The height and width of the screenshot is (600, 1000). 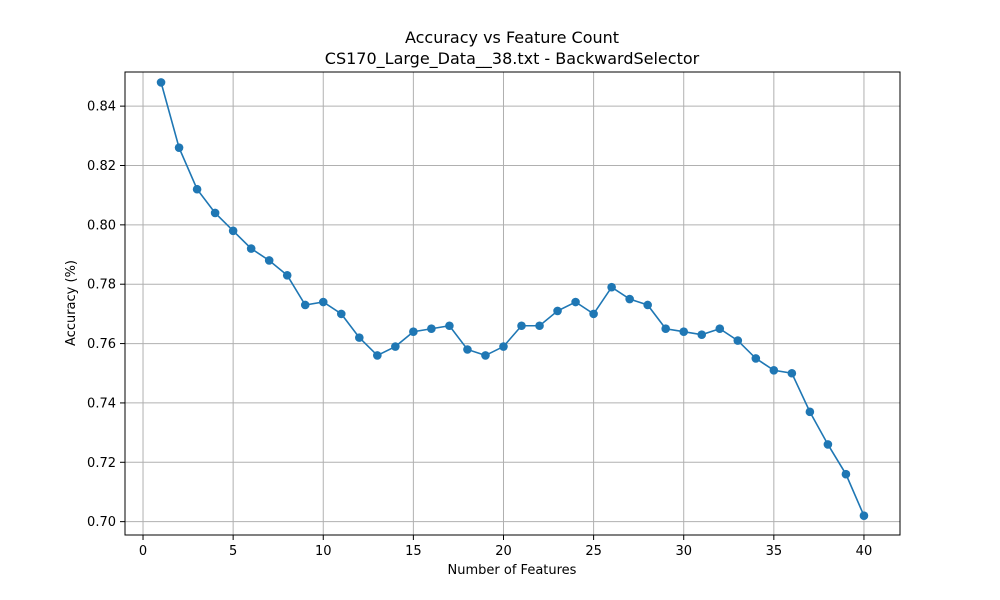 I want to click on x-tick-label: 35, so click(x=774, y=551).